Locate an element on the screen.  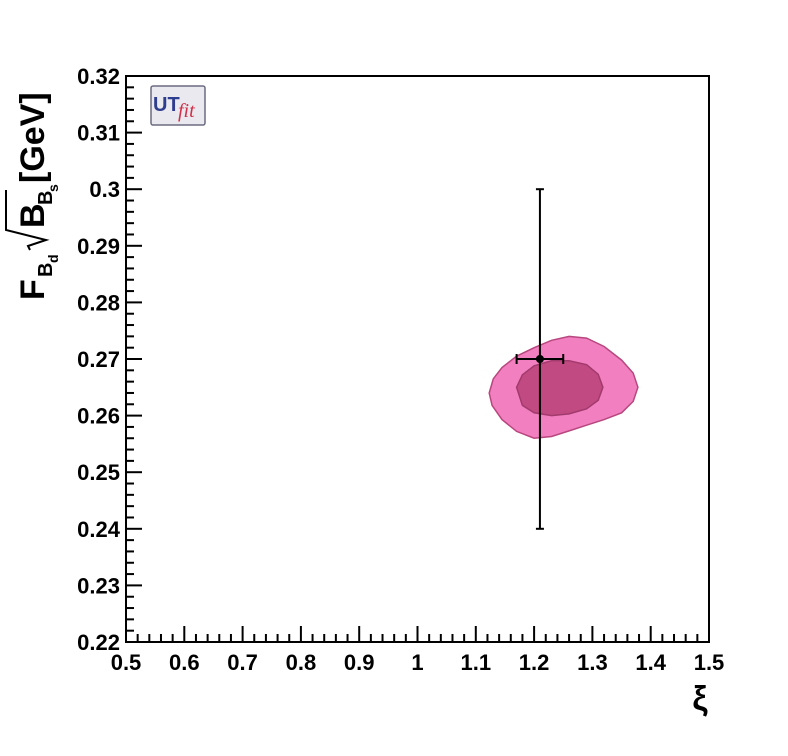
sqrt-sign is located at coordinates (27, 220).